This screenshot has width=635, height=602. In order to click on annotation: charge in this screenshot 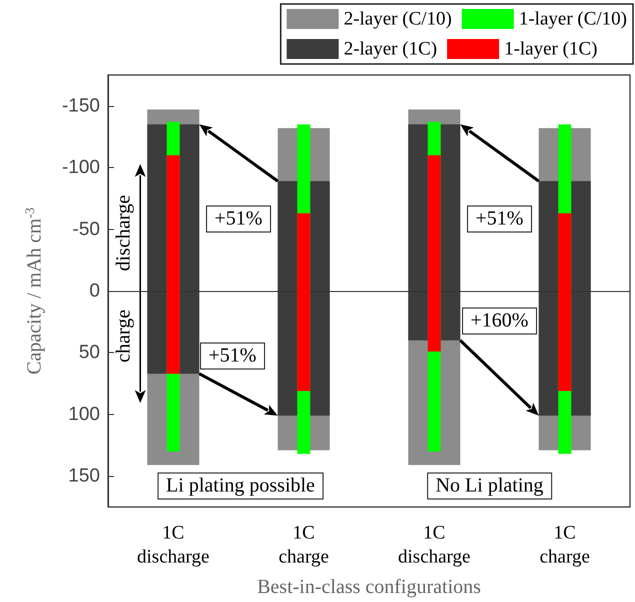, I will do `click(124, 336)`.